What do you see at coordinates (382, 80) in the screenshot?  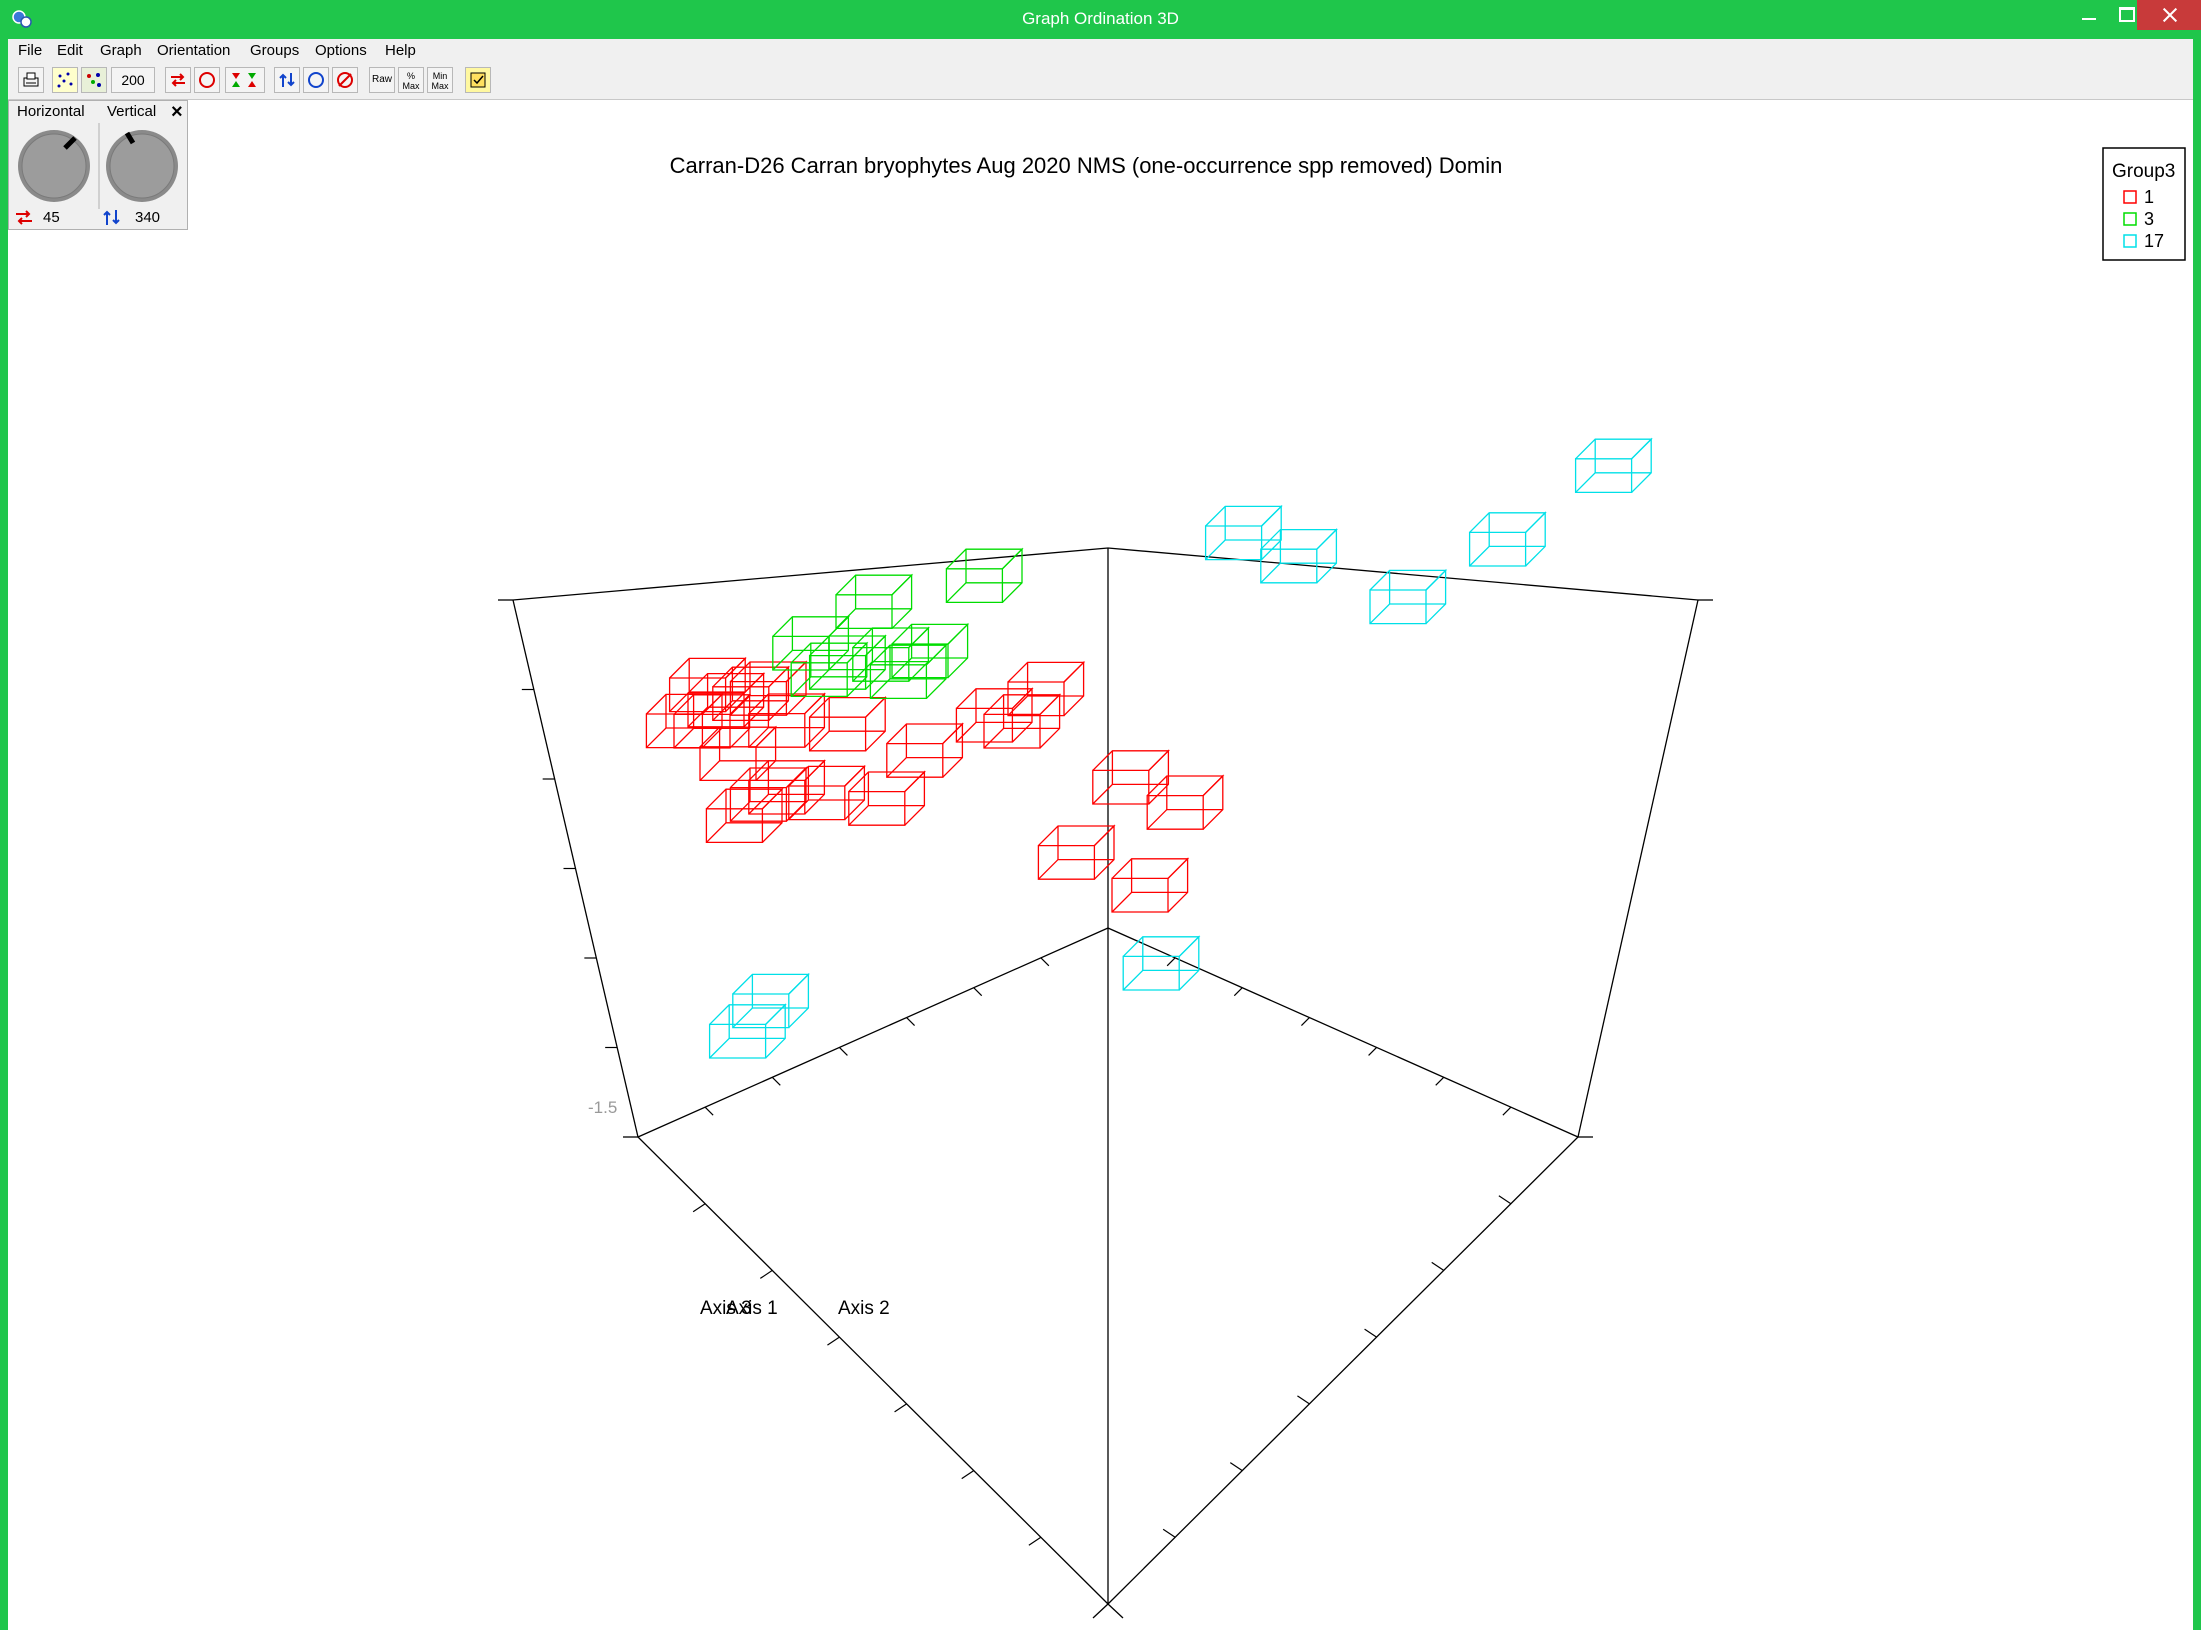 I see `raw-scale-button: Raw` at bounding box center [382, 80].